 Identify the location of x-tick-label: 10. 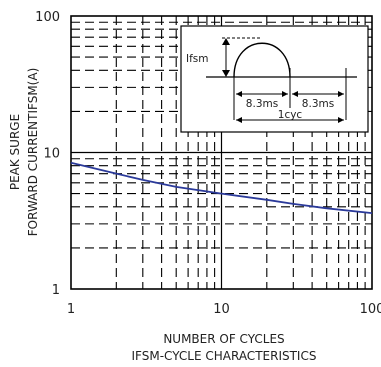
(221, 309).